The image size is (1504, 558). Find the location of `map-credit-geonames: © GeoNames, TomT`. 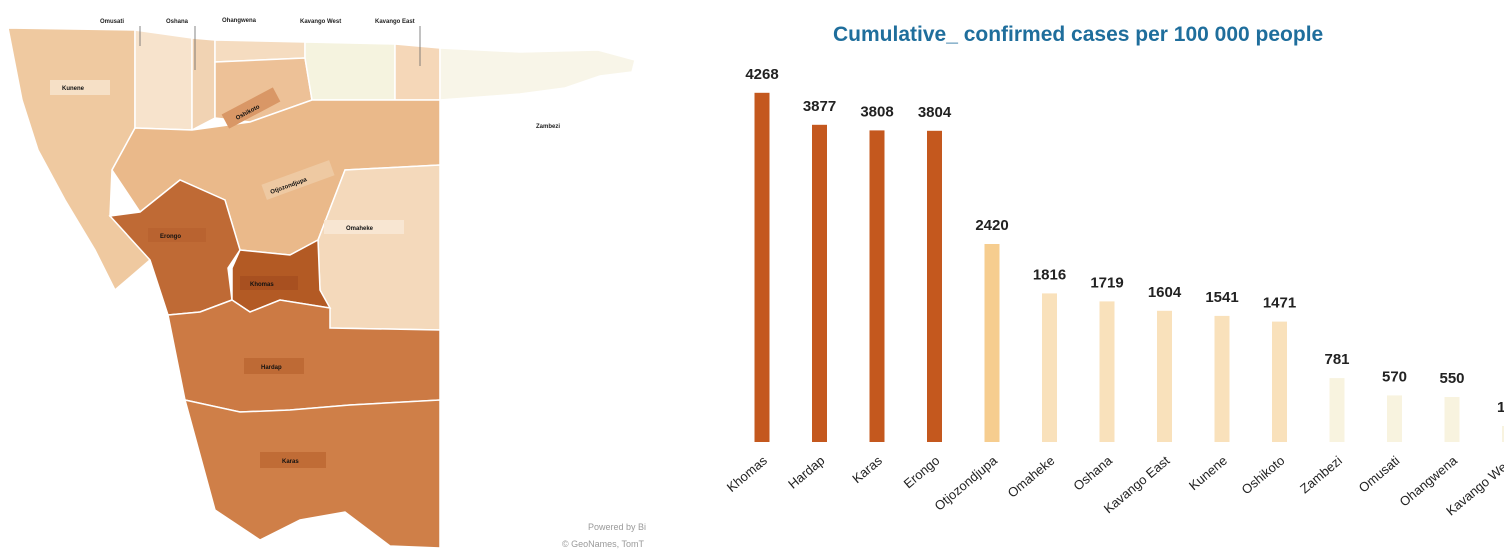

map-credit-geonames: © GeoNames, TomT is located at coordinates (603, 544).